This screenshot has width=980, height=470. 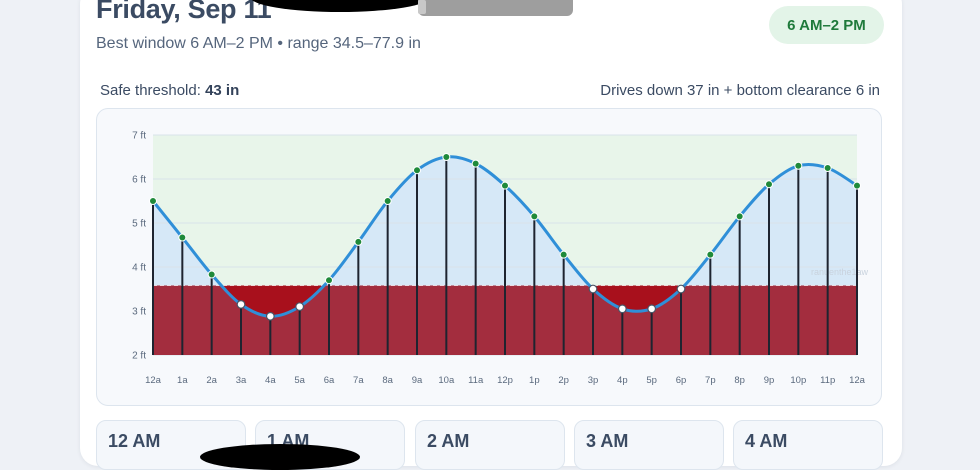 What do you see at coordinates (798, 380) in the screenshot?
I see `x-tick-label: 10p` at bounding box center [798, 380].